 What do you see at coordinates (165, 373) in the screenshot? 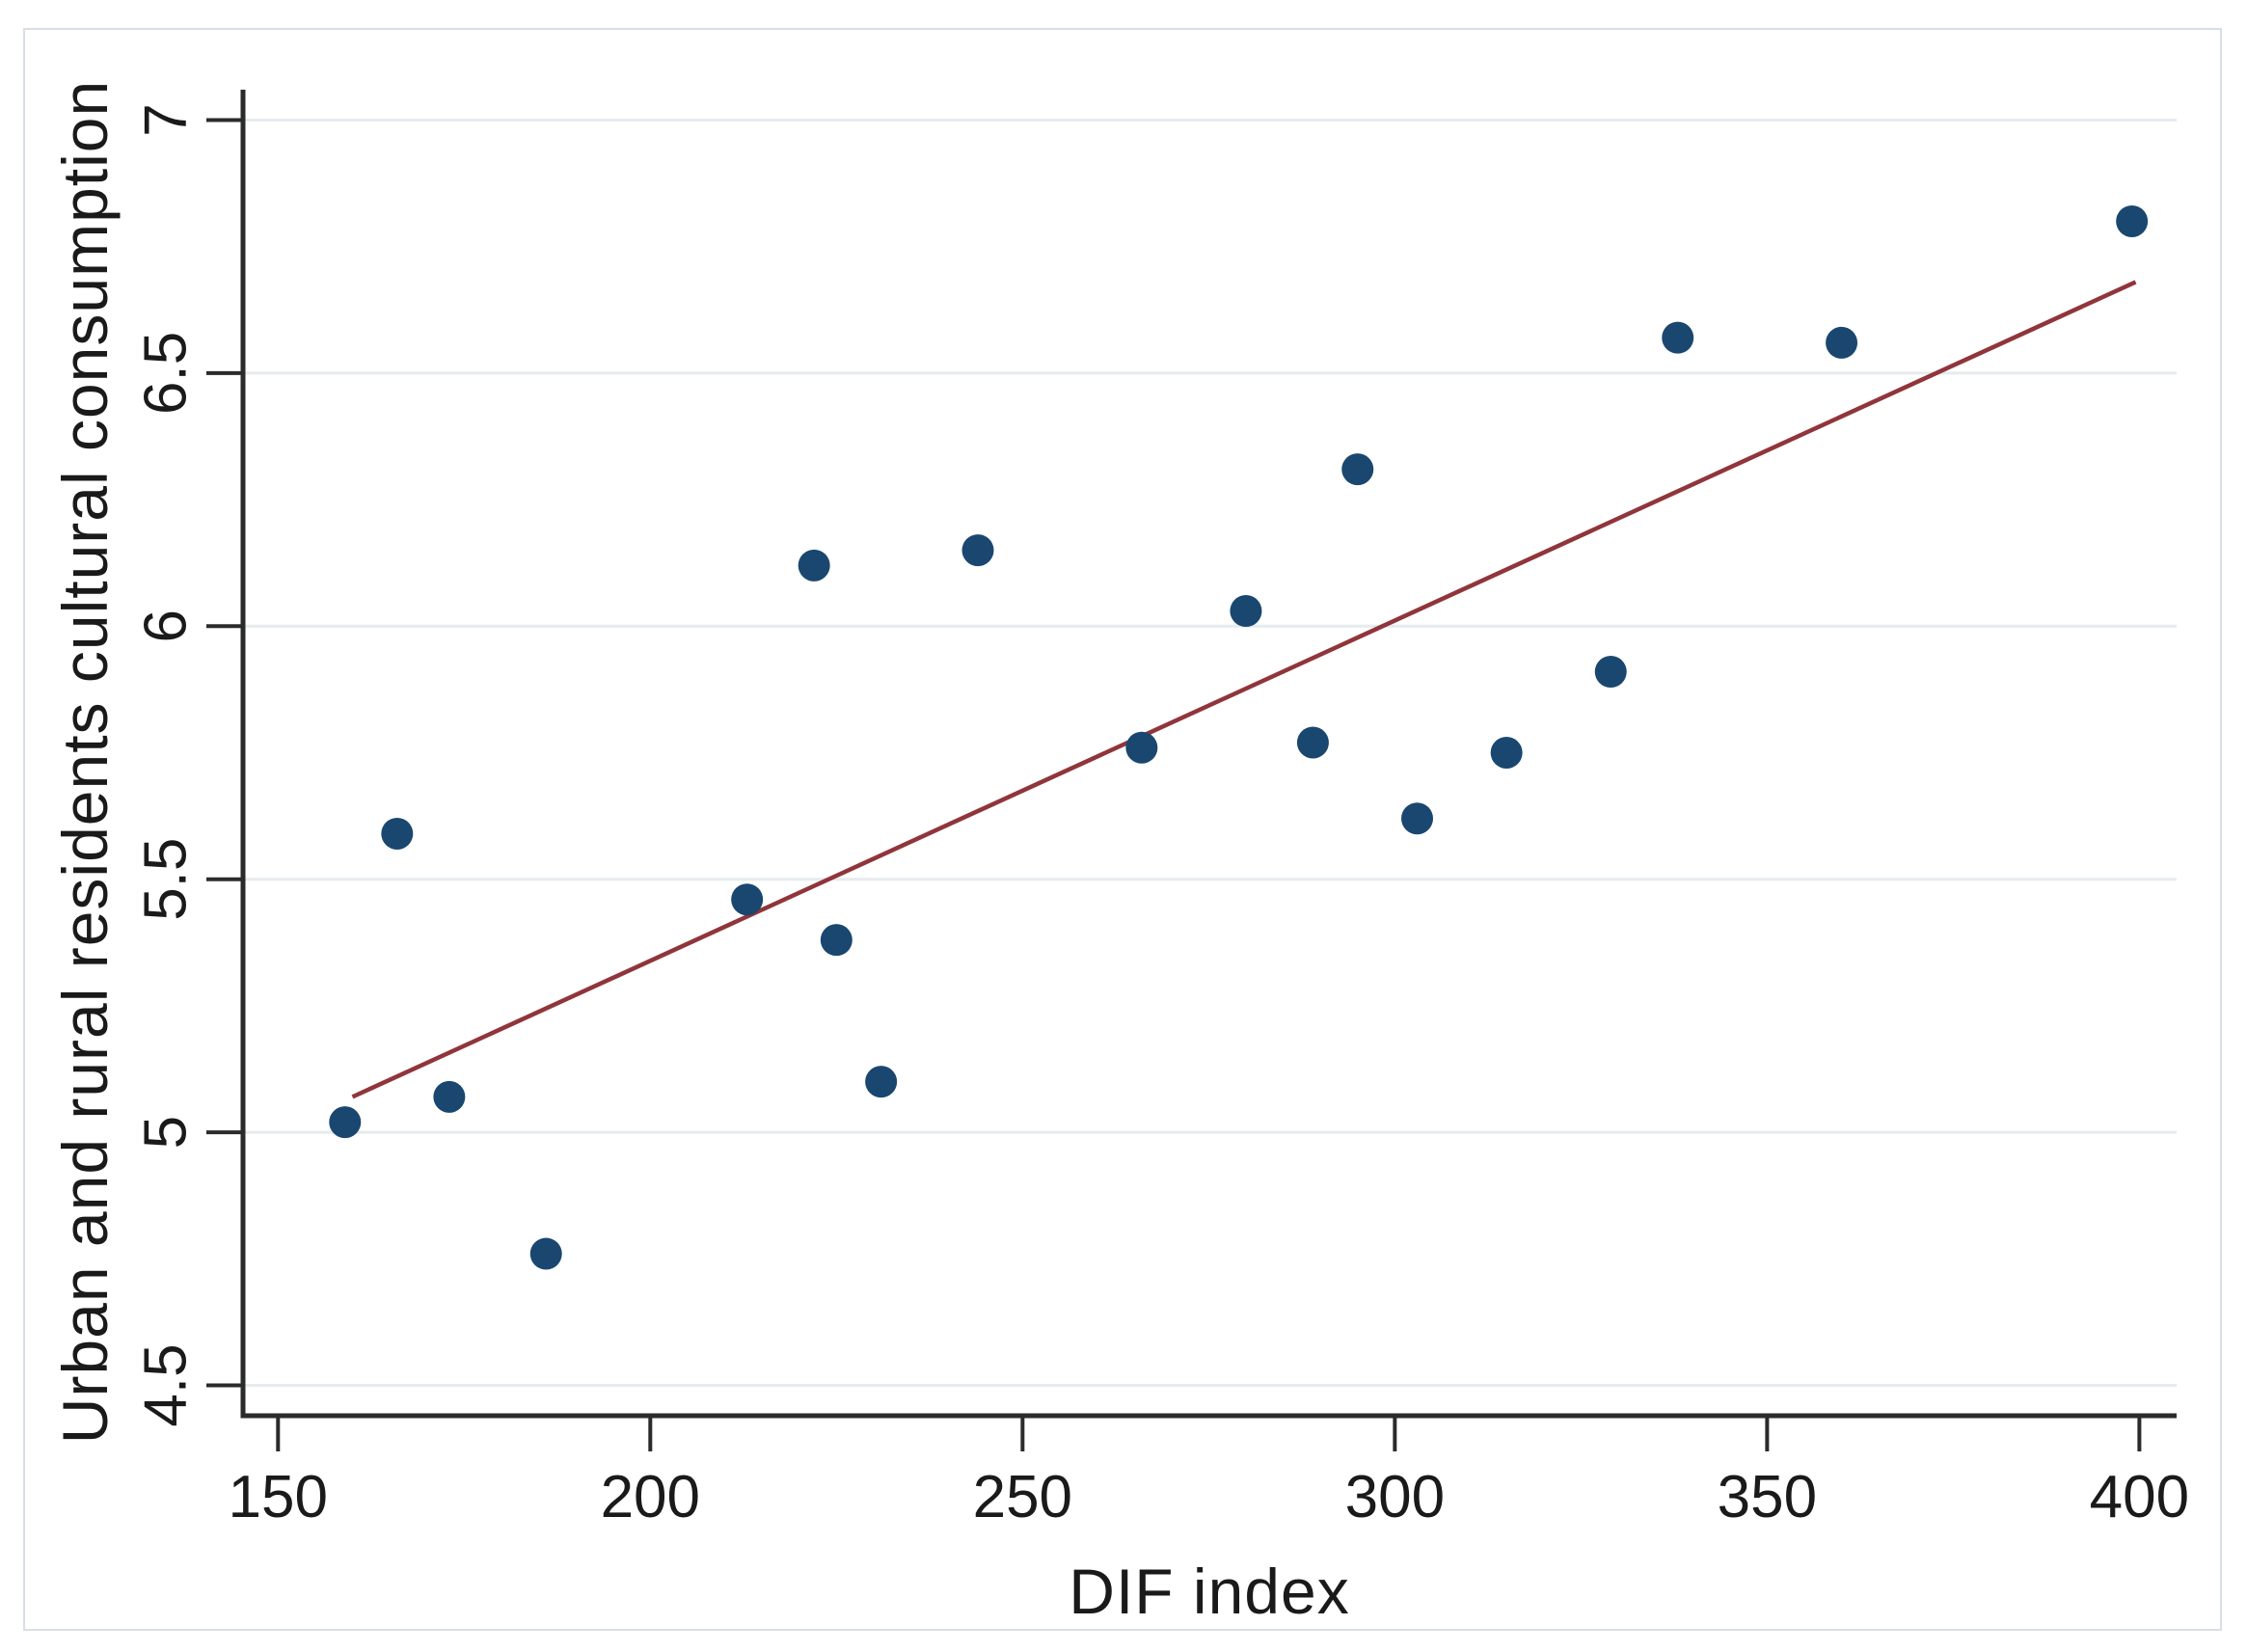
I see `y-tick-label: 6.5` at bounding box center [165, 373].